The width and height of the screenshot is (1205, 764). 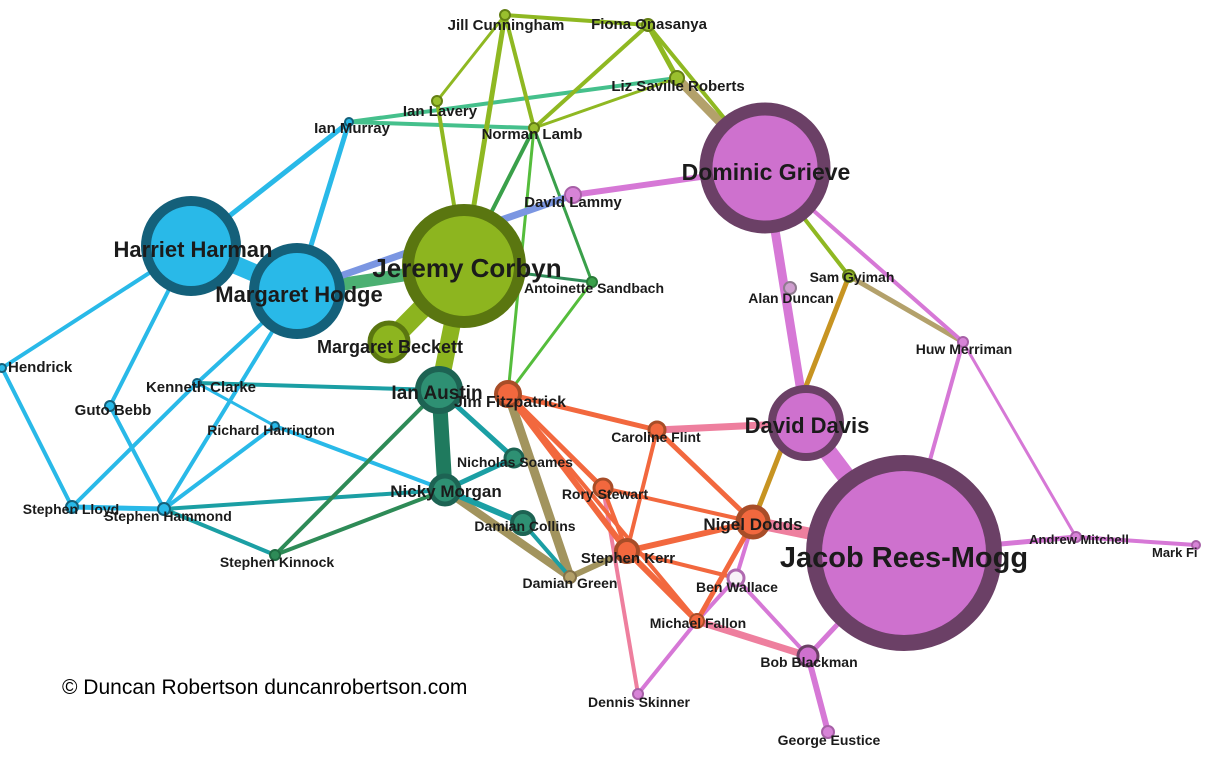 I want to click on label-rory-stewart: Rory Stewart, so click(x=605, y=494).